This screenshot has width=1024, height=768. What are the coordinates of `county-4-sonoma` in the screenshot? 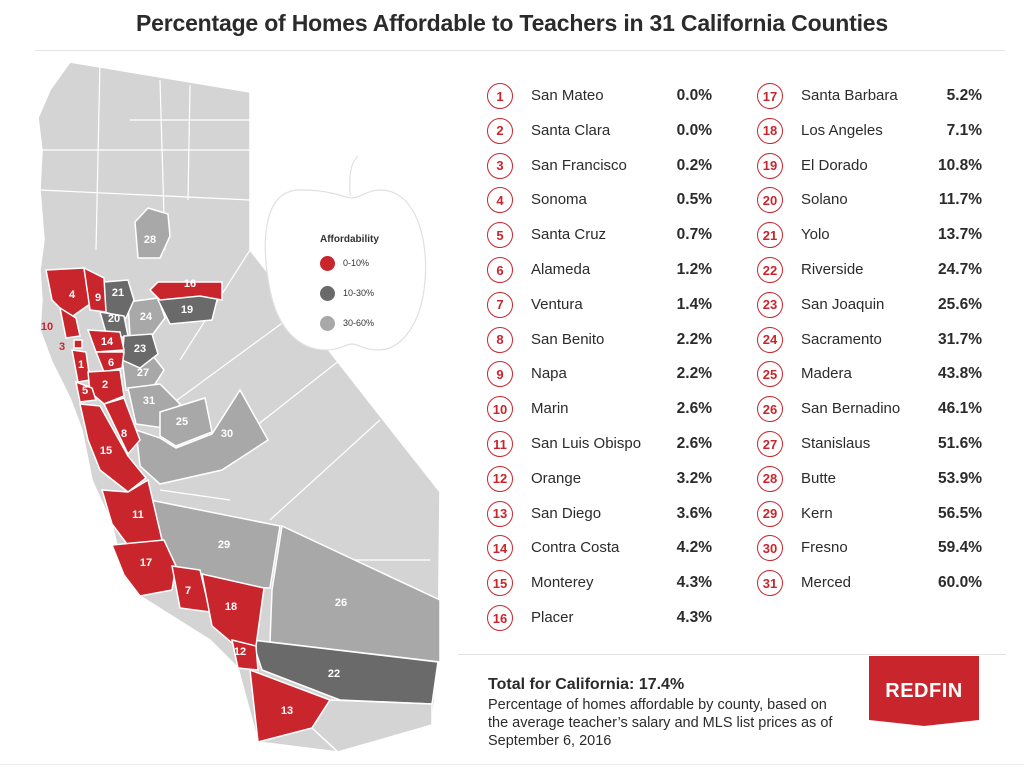 It's located at (68, 293).